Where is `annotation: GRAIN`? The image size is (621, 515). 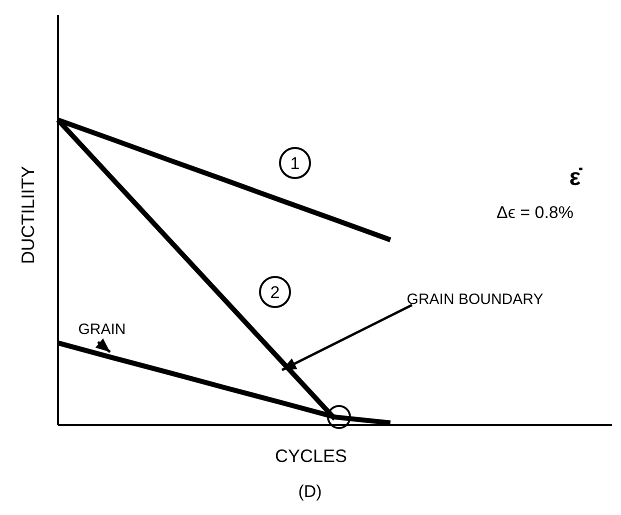 annotation: GRAIN is located at coordinates (102, 329).